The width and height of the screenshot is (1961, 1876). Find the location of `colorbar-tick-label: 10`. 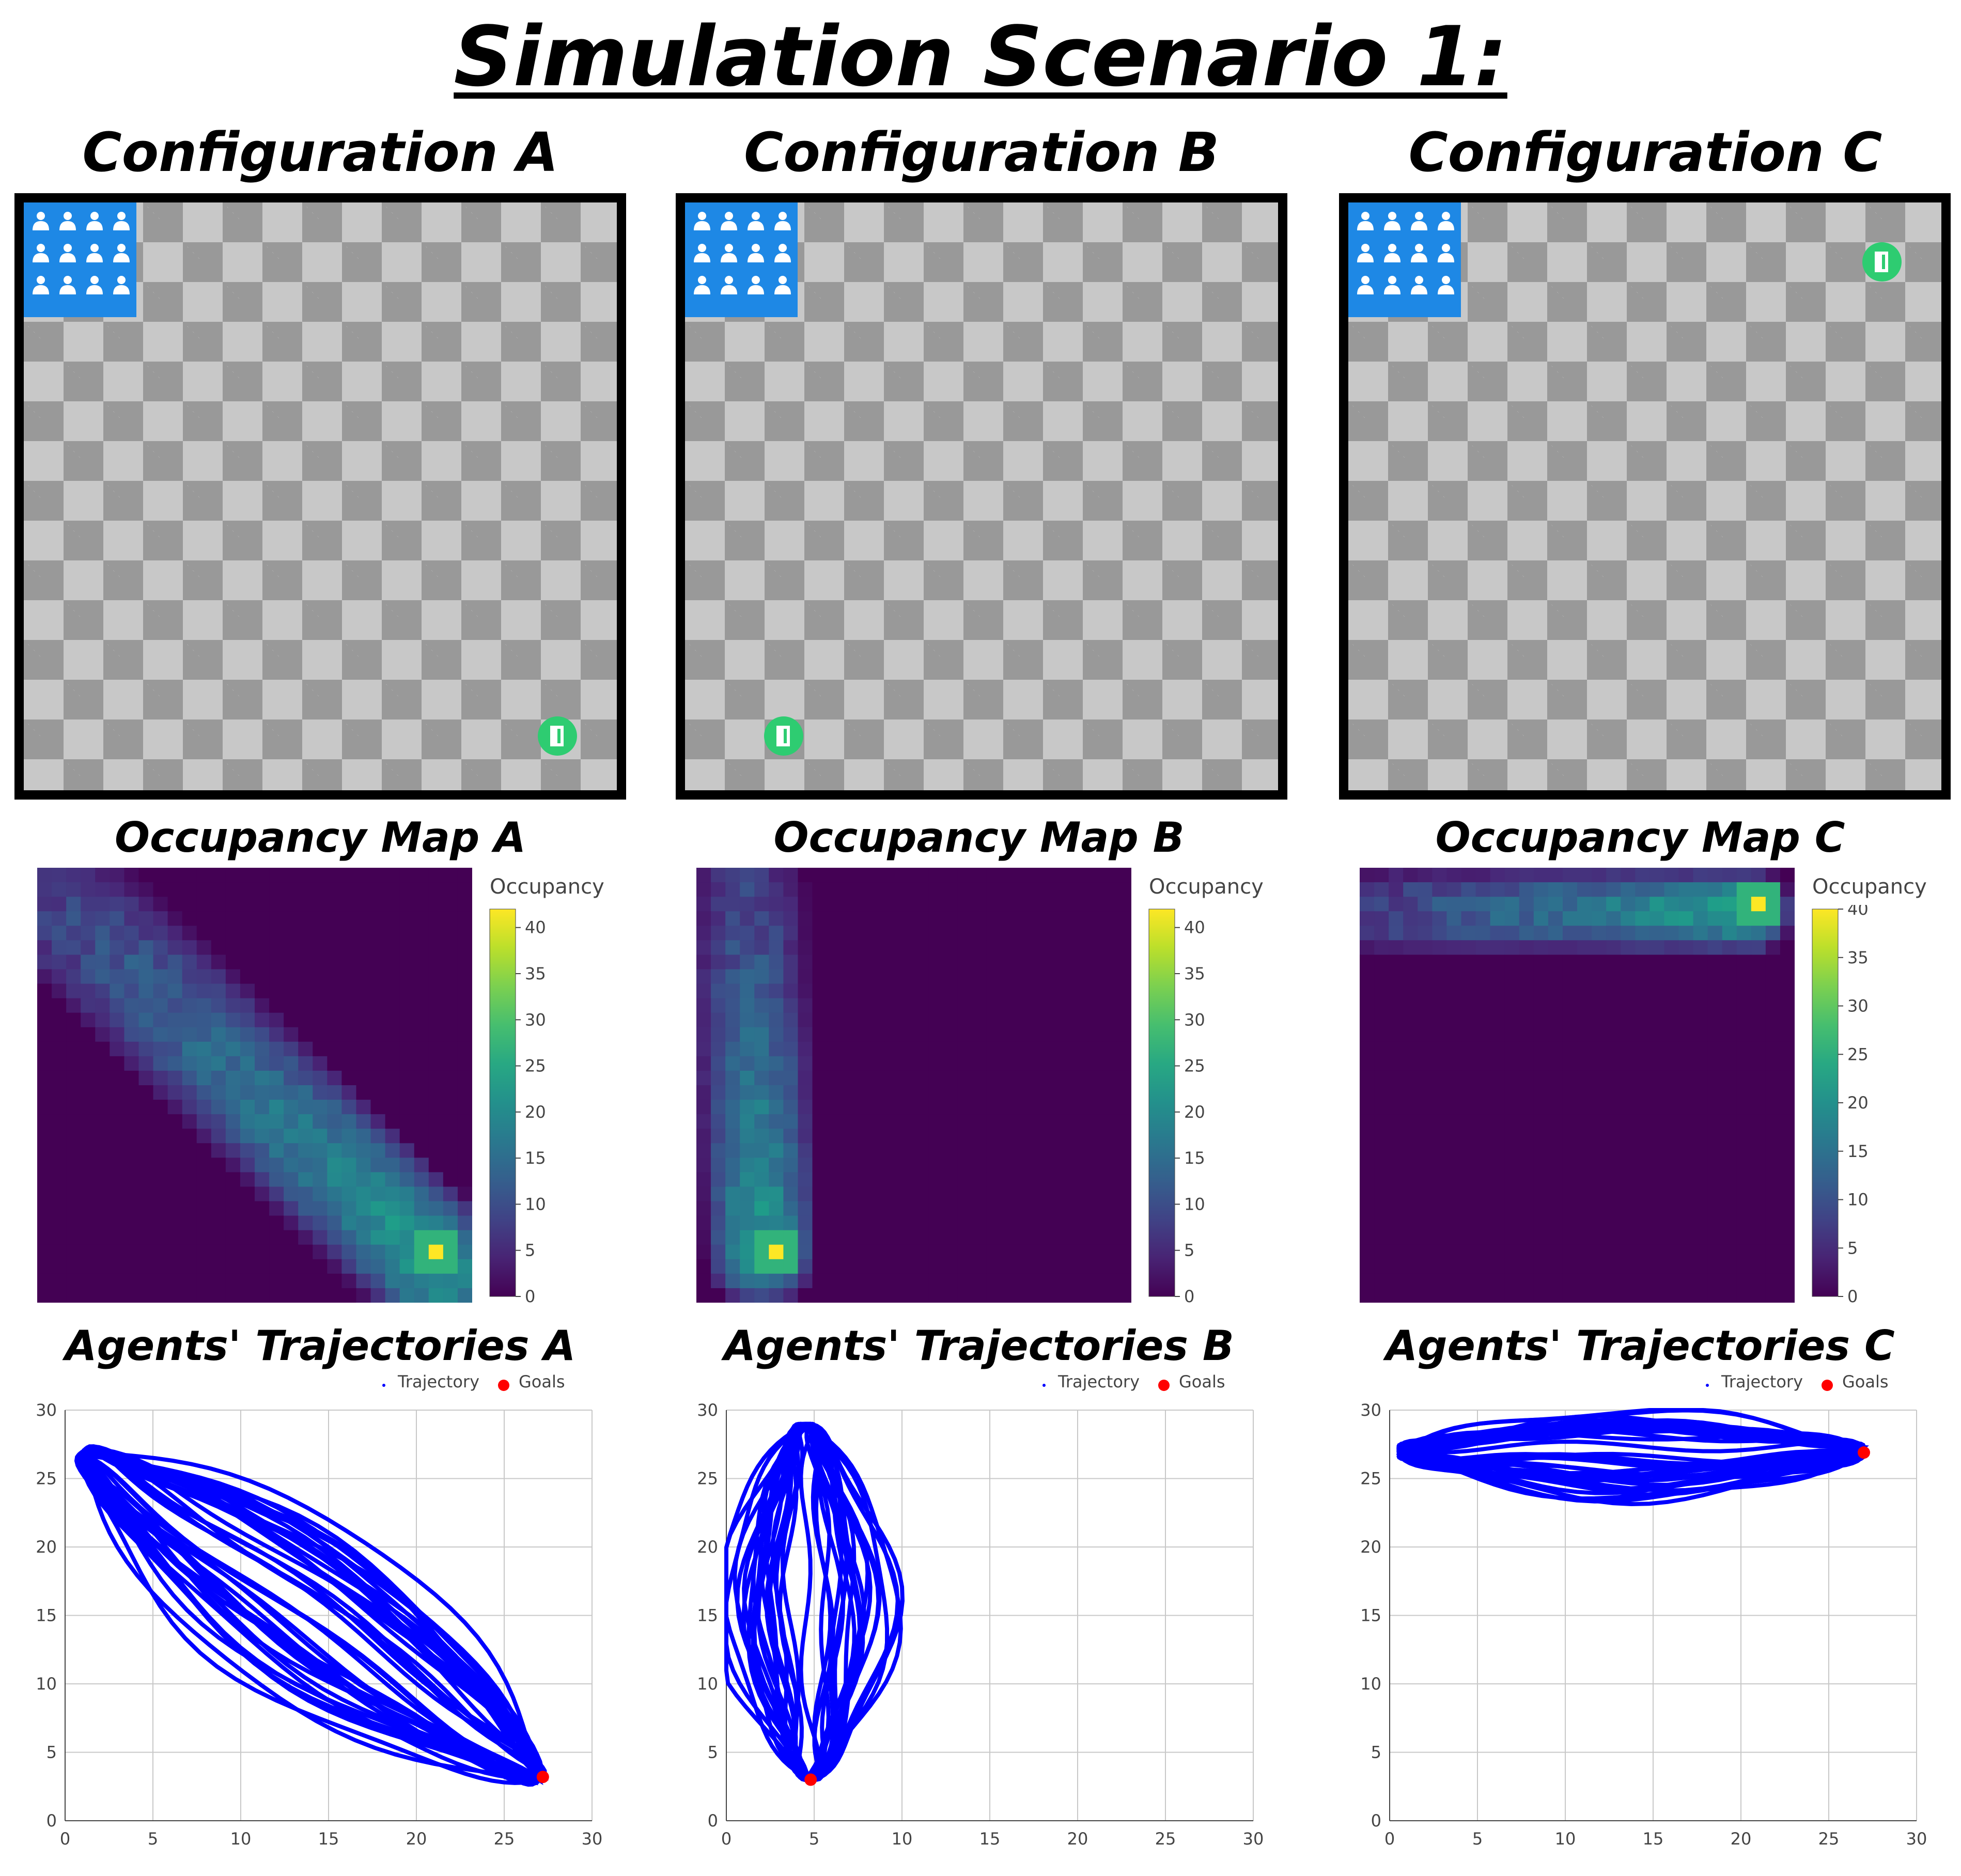

colorbar-tick-label: 10 is located at coordinates (535, 1204).